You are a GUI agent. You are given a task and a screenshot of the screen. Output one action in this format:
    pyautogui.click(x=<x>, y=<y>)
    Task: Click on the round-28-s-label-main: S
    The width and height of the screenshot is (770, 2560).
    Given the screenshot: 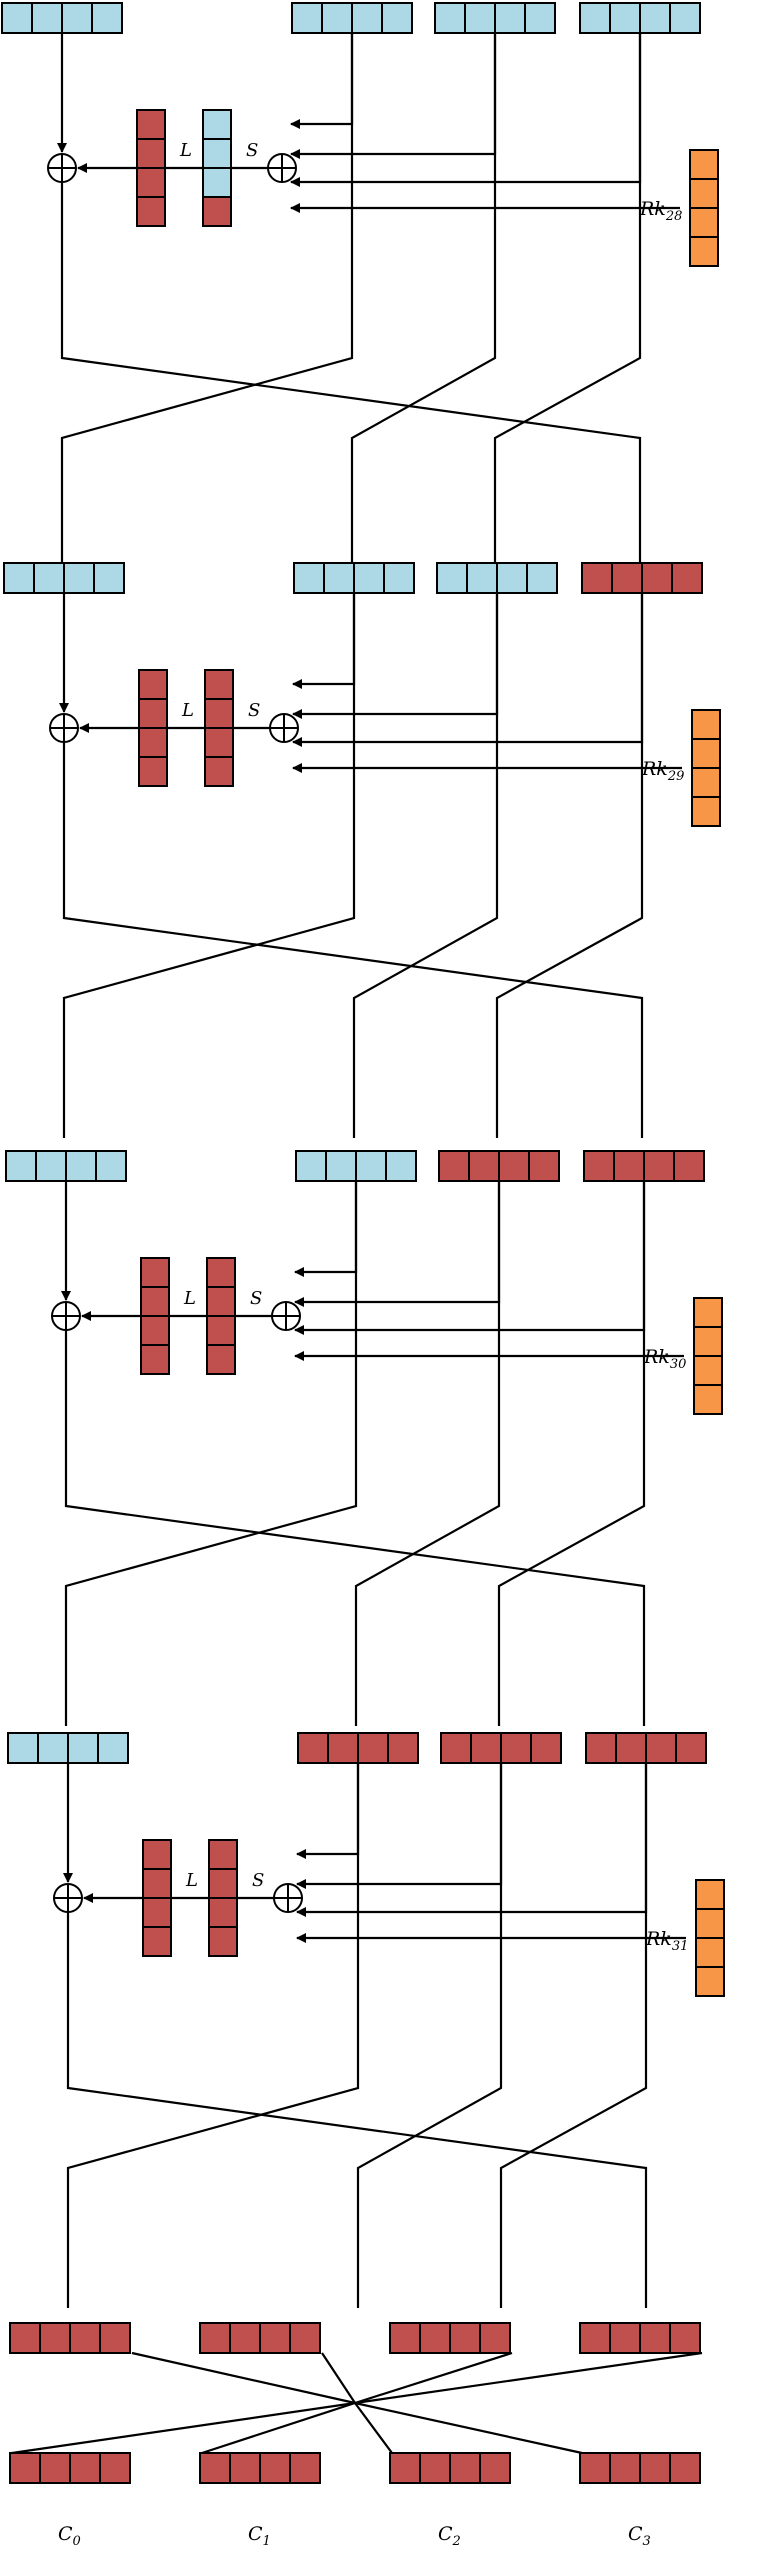 What is the action you would take?
    pyautogui.click(x=252, y=150)
    